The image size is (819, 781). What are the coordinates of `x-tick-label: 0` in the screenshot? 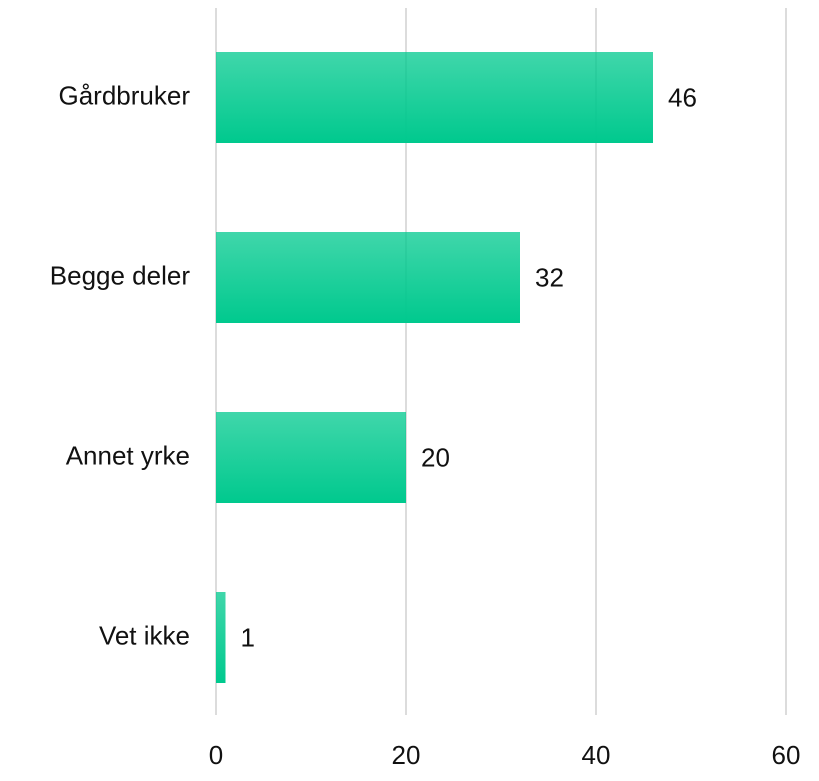 It's located at (216, 755).